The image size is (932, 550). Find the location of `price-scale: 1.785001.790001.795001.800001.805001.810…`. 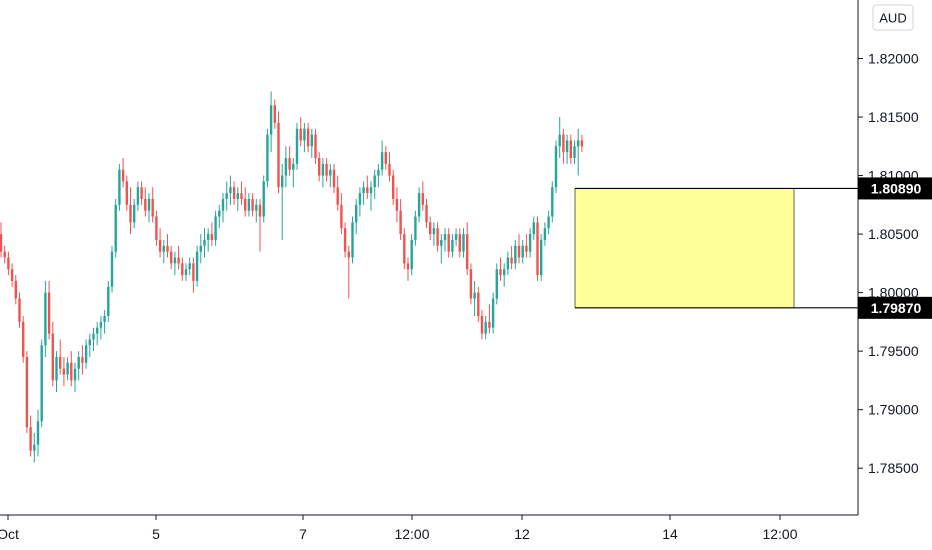

price-scale: 1.785001.790001.795001.800001.805001.810… is located at coordinates (888, 264).